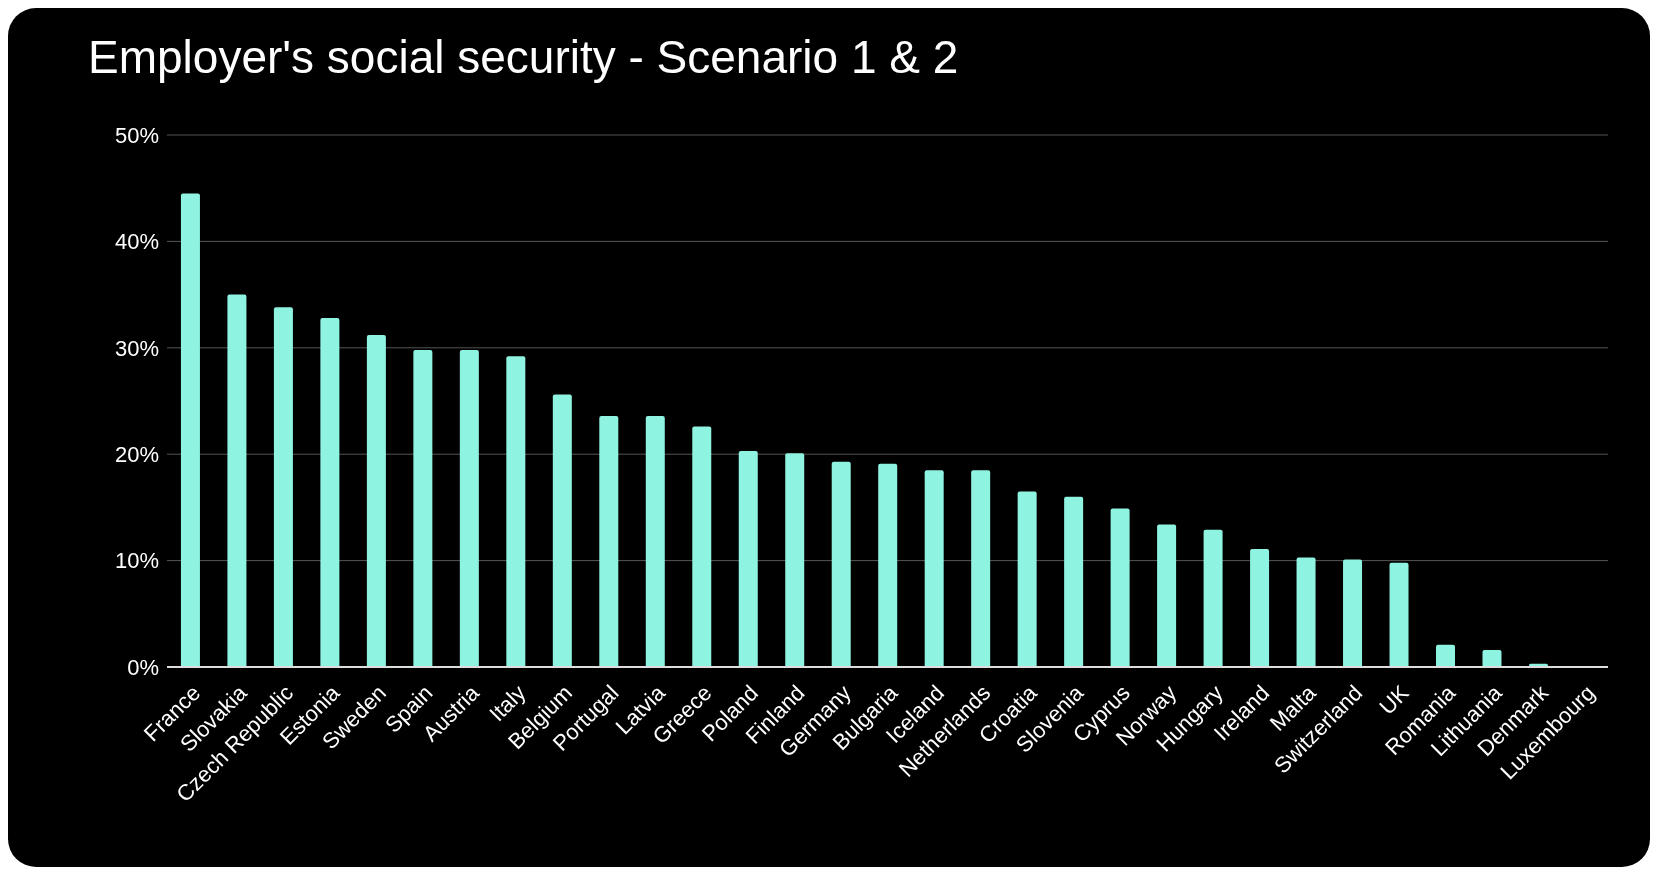 Image resolution: width=1658 pixels, height=875 pixels. Describe the element at coordinates (523, 57) in the screenshot. I see `chart-title: Employer's social security - Scenario 1 & 2` at that location.